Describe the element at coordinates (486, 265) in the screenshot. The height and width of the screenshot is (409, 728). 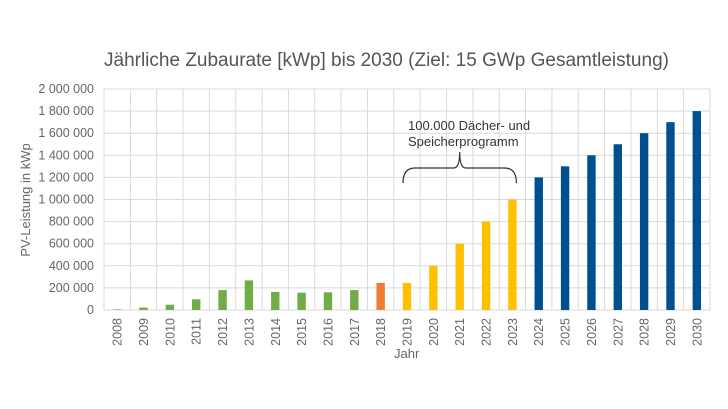
I see `bar-2022` at that location.